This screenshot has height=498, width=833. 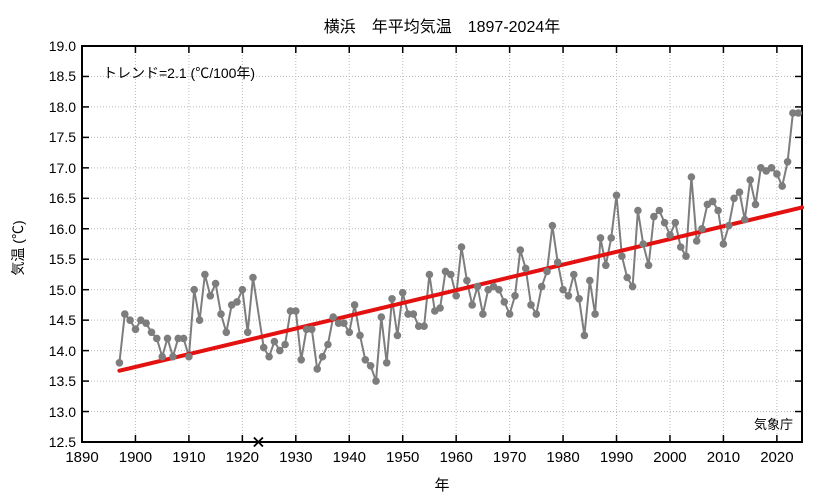 I want to click on x-tick-label: 1890, so click(x=82, y=457).